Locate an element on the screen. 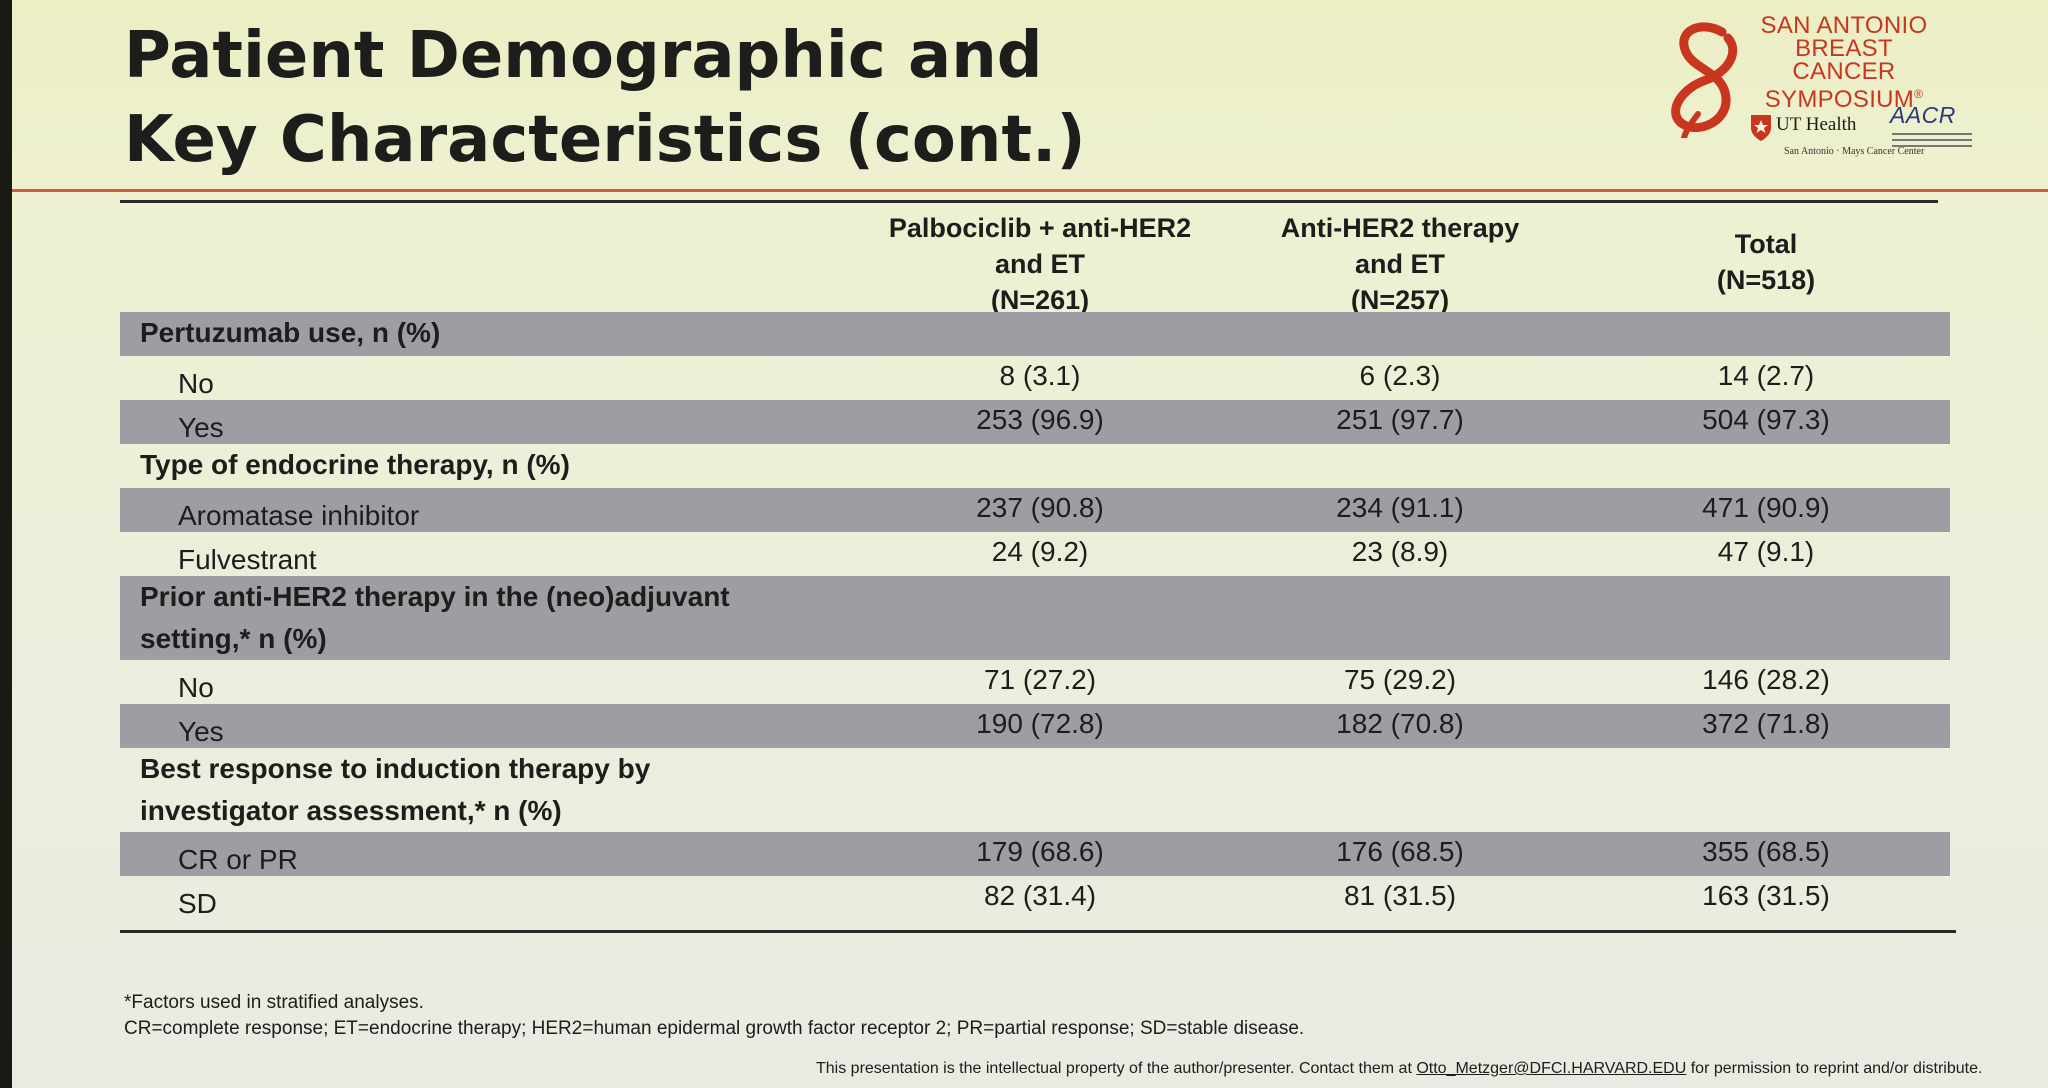 The width and height of the screenshot is (2048, 1088). table-bottom-rule is located at coordinates (1038, 931).